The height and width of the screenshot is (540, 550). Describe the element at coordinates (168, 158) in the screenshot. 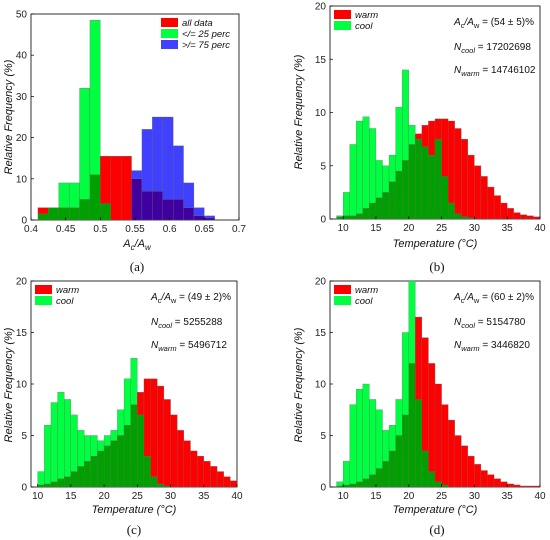

I see `histogram-bar-75-perc` at that location.